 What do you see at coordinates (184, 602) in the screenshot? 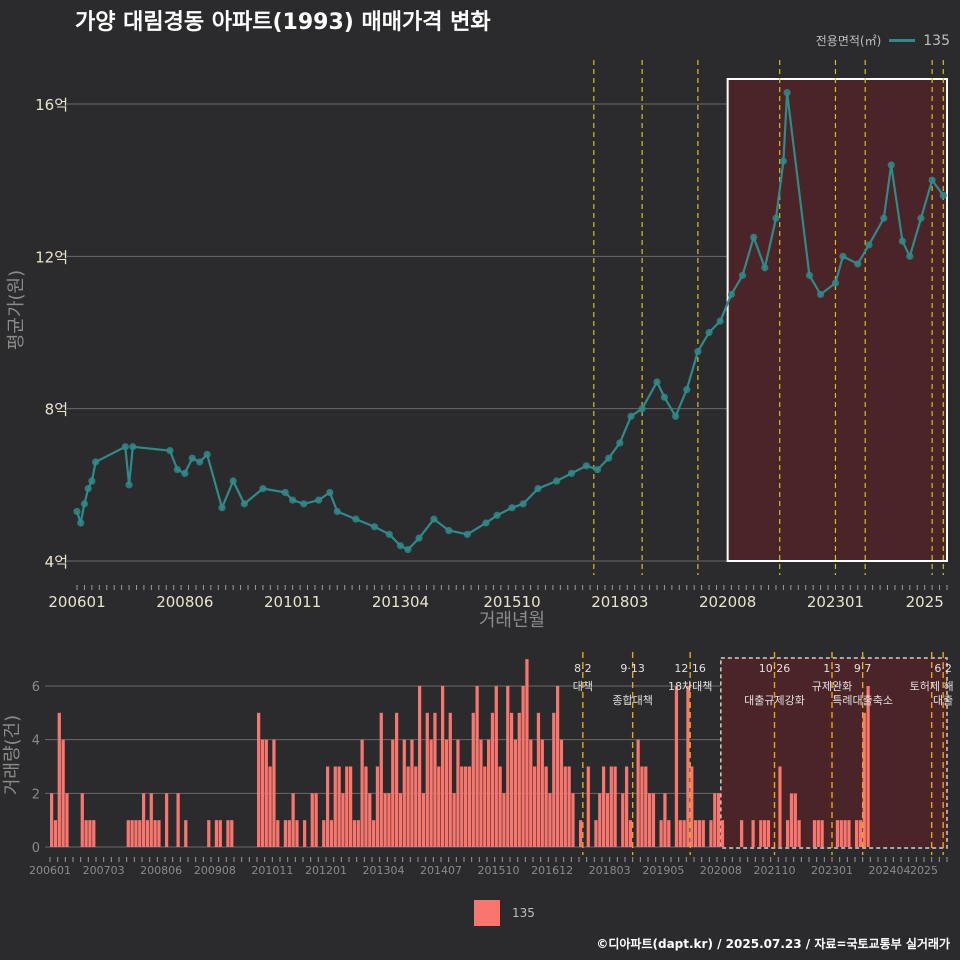
I see `x-tick-label: 200806` at bounding box center [184, 602].